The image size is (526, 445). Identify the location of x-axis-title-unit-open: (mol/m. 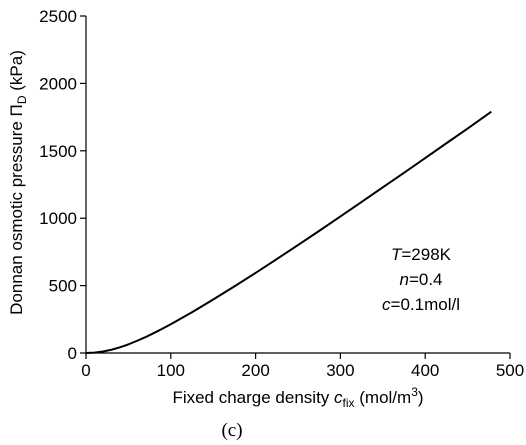
(383, 397).